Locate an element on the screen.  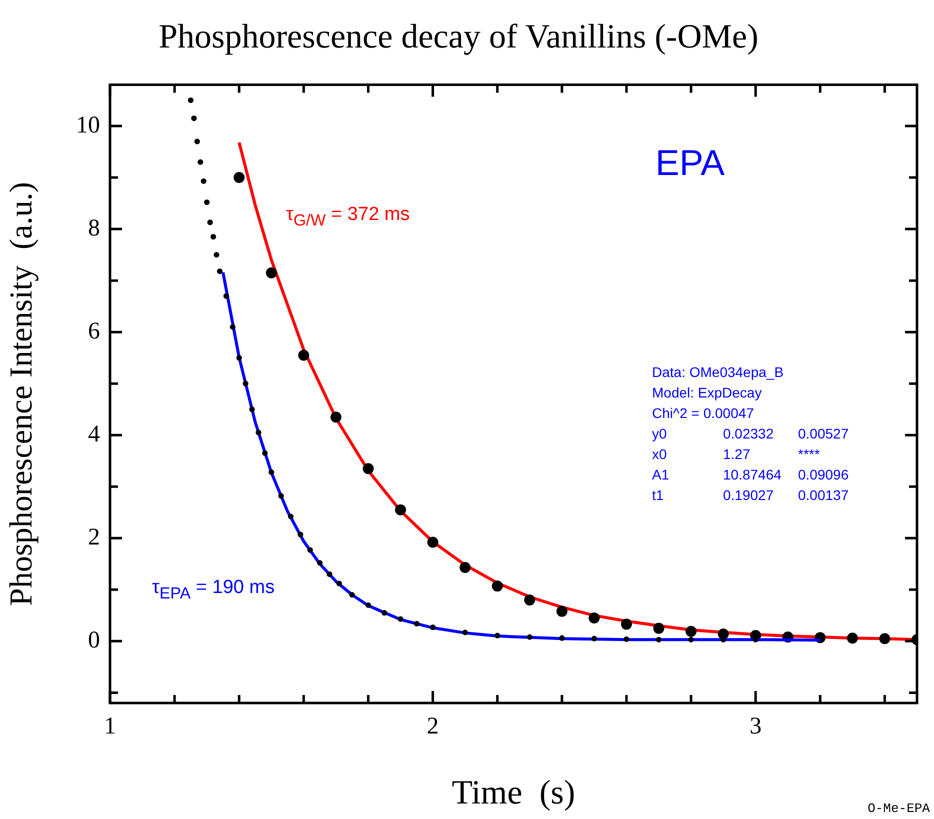
annotation: Chi^2 = 0.00047 is located at coordinates (703, 412).